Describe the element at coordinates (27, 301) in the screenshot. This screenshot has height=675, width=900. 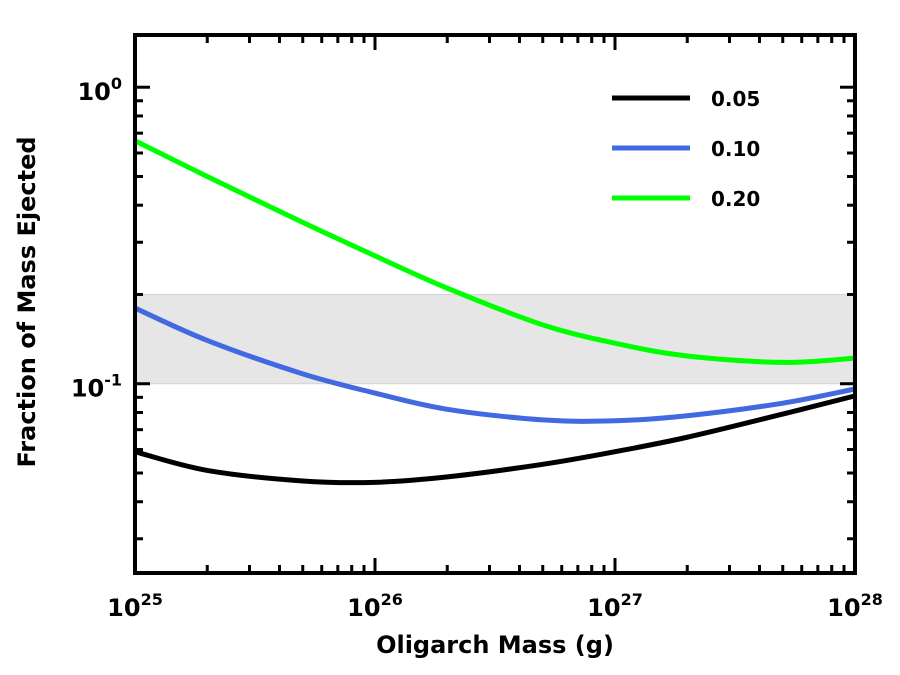
I see `y-axis-title: Fraction of Mass Ejected` at that location.